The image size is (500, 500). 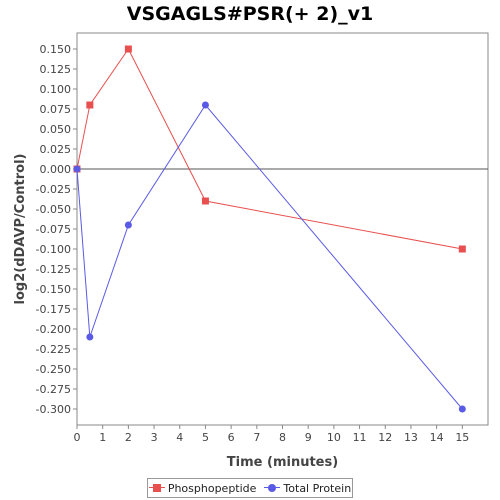 I want to click on chart-title: VSGAGLS#PSR(+ 2)_v1, so click(x=250, y=14).